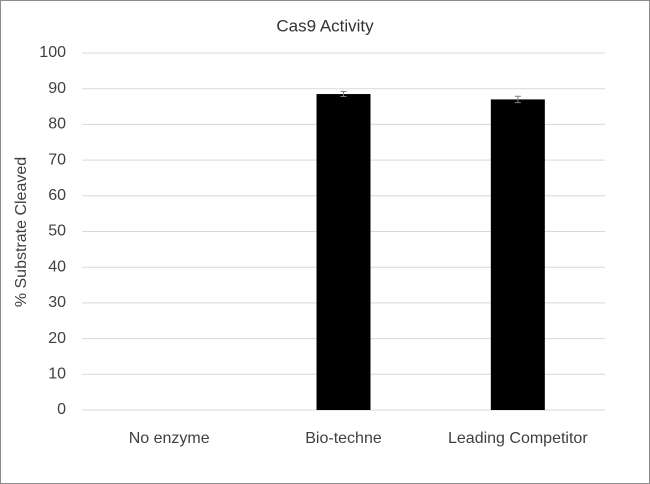  I want to click on x-tick-label: No enzyme, so click(169, 438).